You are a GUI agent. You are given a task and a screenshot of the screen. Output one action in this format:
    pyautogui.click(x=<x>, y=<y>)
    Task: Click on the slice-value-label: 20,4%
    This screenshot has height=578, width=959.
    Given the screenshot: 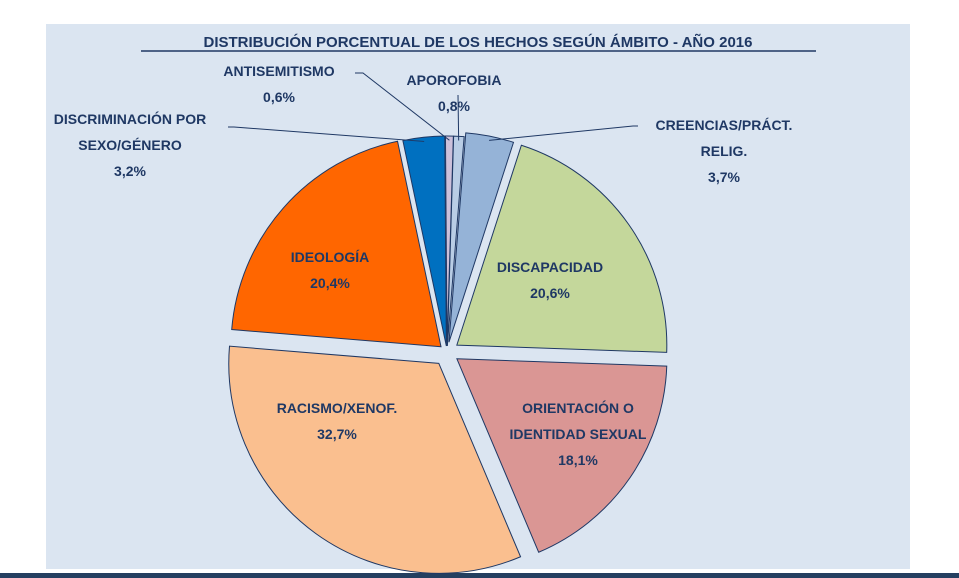 What is the action you would take?
    pyautogui.click(x=330, y=283)
    